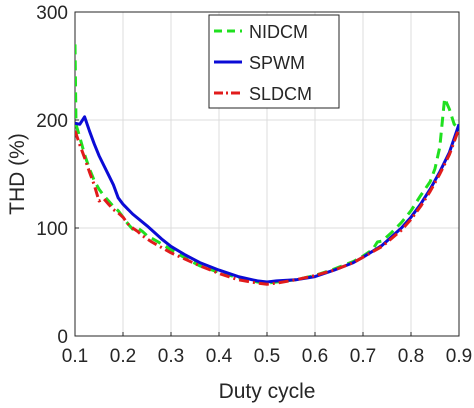 The image size is (474, 408). I want to click on x-tick-label: 0.8, so click(411, 356).